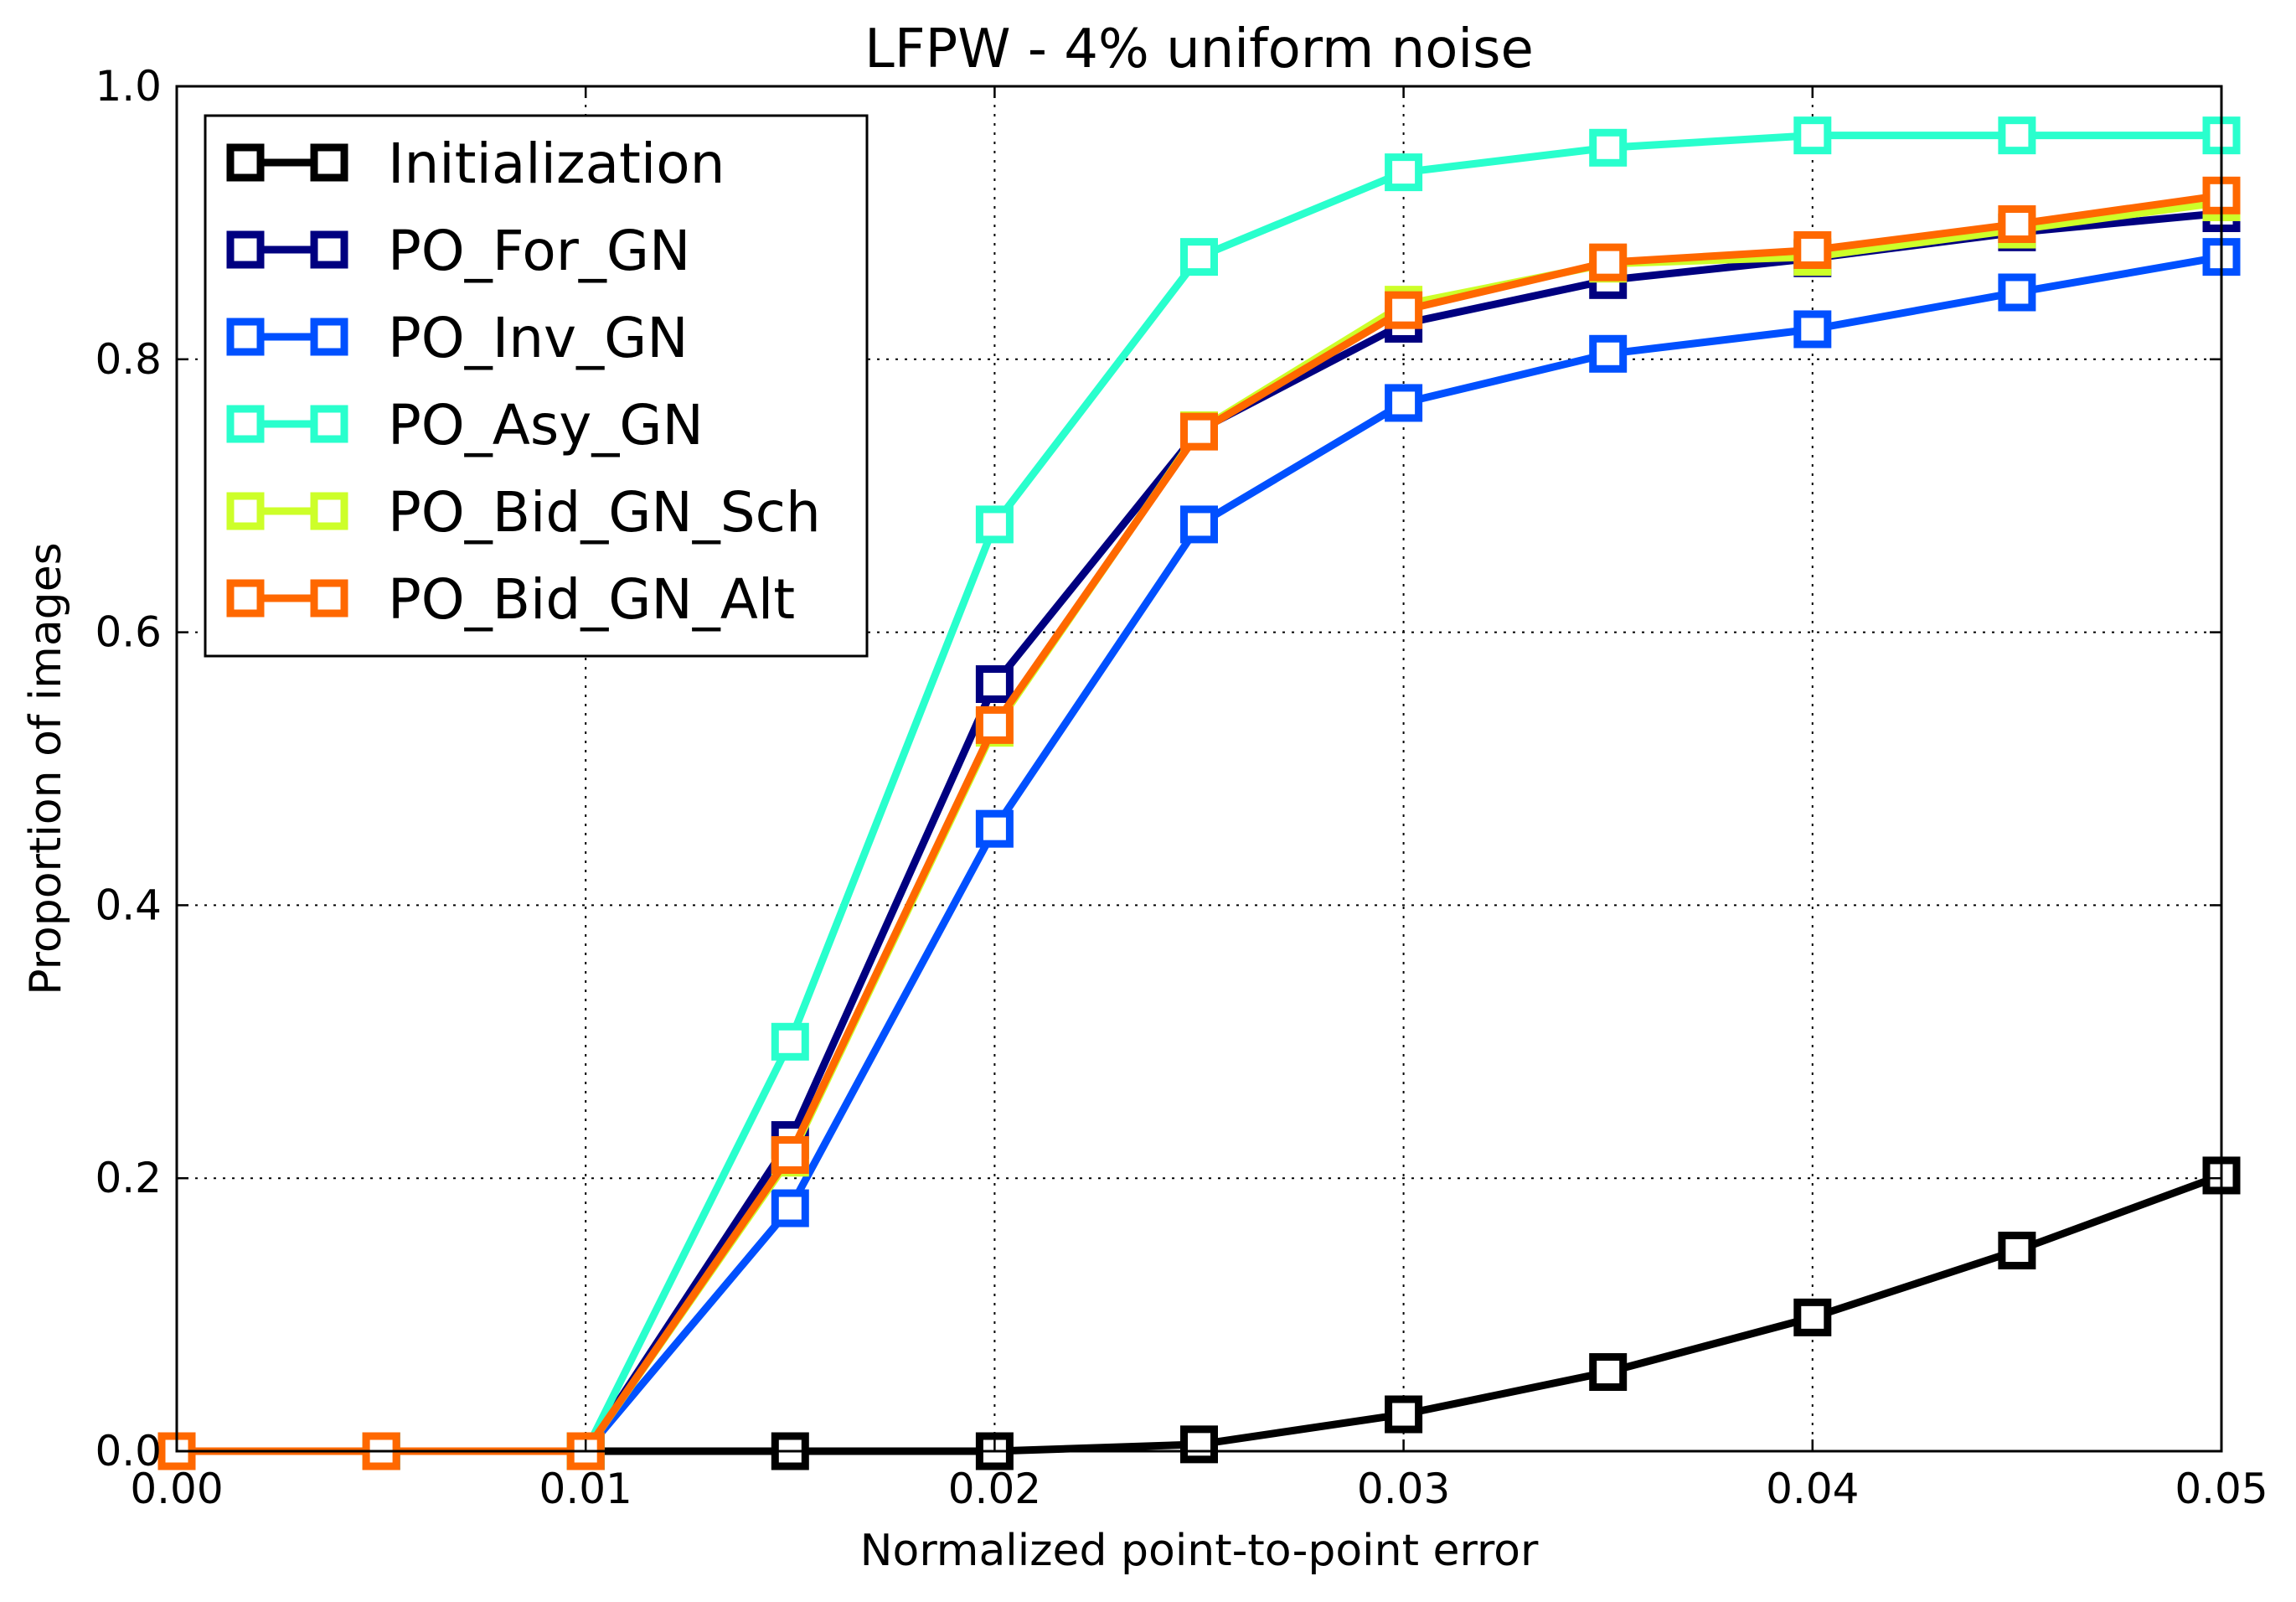 This screenshot has width=2296, height=1602. I want to click on y-tick-label: 1.0, so click(128, 86).